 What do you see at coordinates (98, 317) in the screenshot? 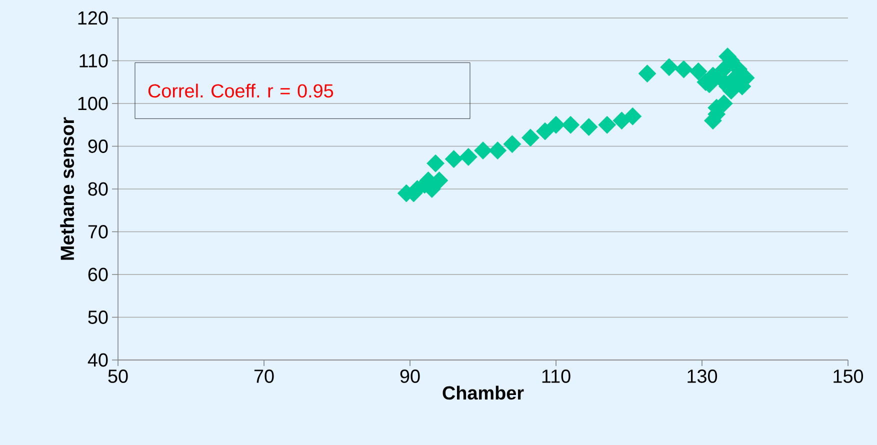
I see `y-tick-label: 50` at bounding box center [98, 317].